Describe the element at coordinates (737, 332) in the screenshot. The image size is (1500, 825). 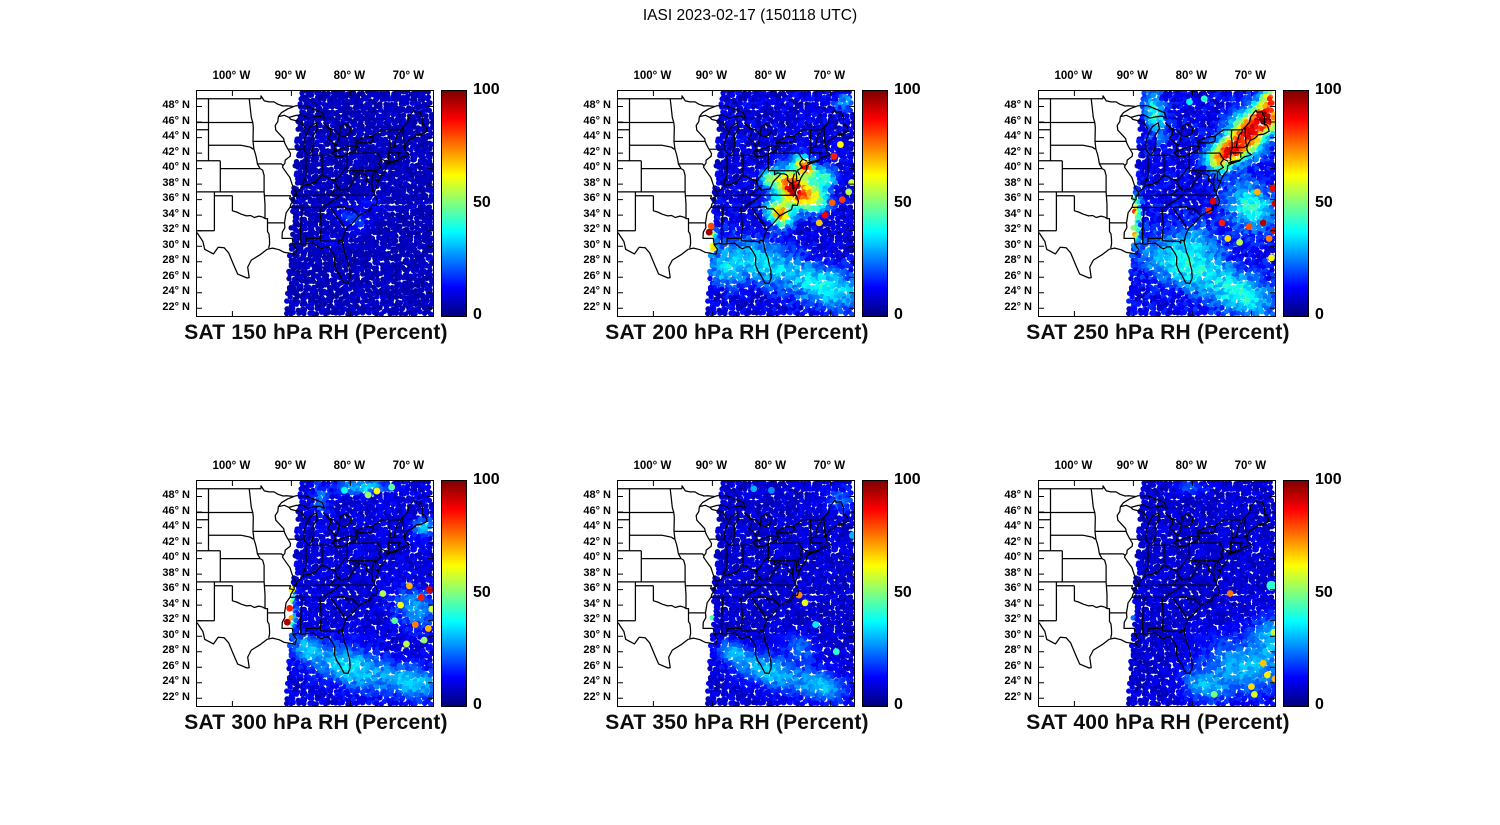
I see `panel-title: SAT 200 hPa RH (Percent)` at that location.